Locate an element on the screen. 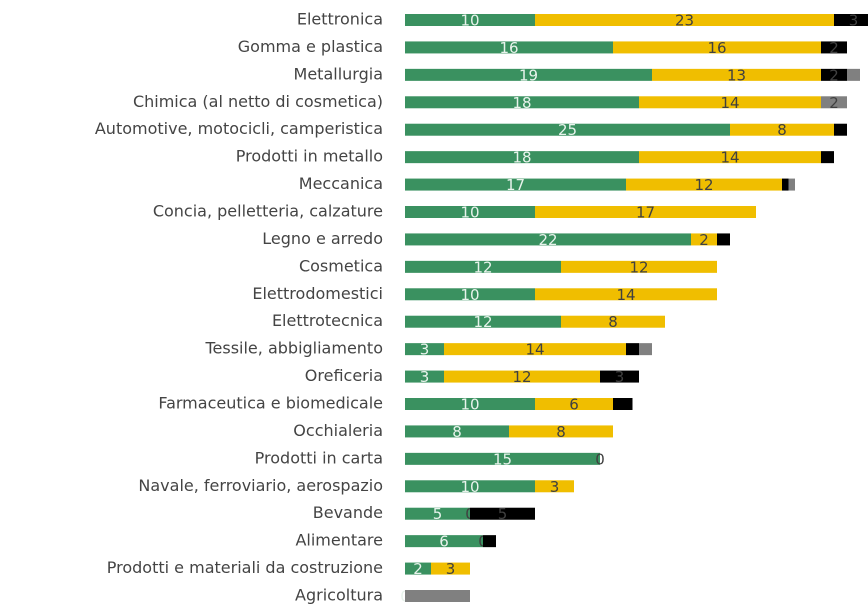 Image resolution: width=868 pixels, height=606 pixels. category-label: Legno e arredo is located at coordinates (322, 238).